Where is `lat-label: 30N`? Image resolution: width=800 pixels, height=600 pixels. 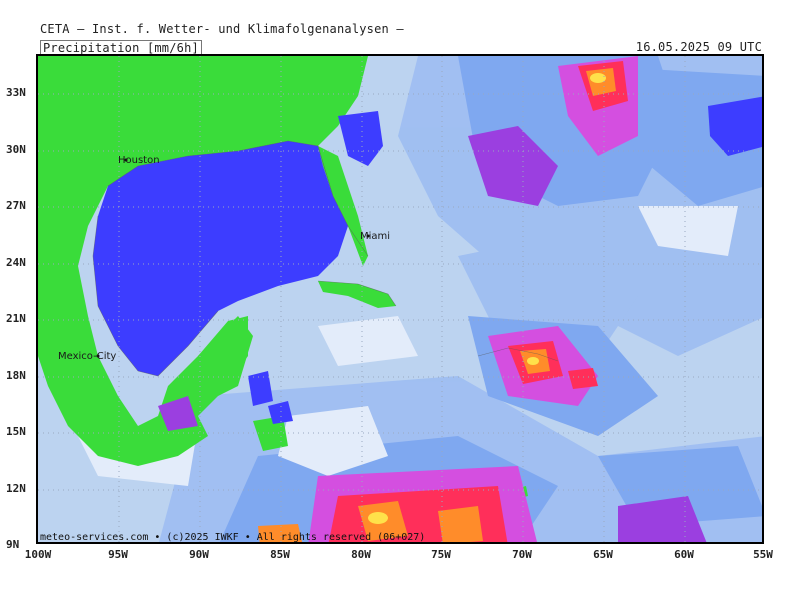 lat-label: 30N is located at coordinates (16, 149).